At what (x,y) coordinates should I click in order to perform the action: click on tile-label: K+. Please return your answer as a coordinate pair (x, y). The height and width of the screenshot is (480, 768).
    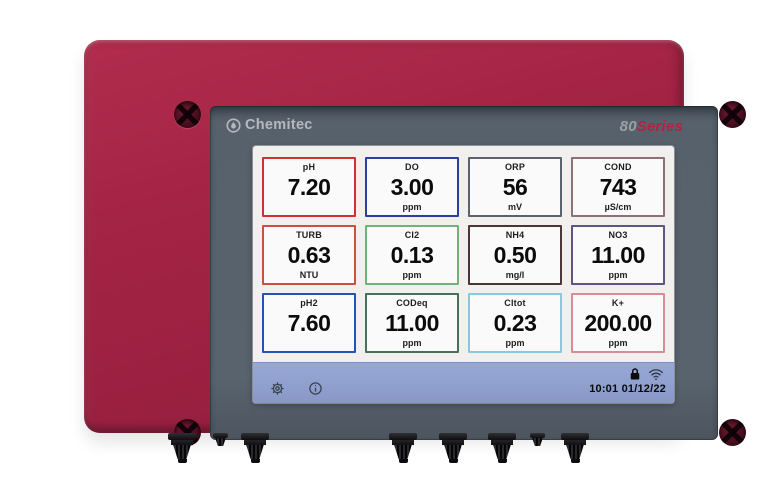
    Looking at the image, I should click on (618, 303).